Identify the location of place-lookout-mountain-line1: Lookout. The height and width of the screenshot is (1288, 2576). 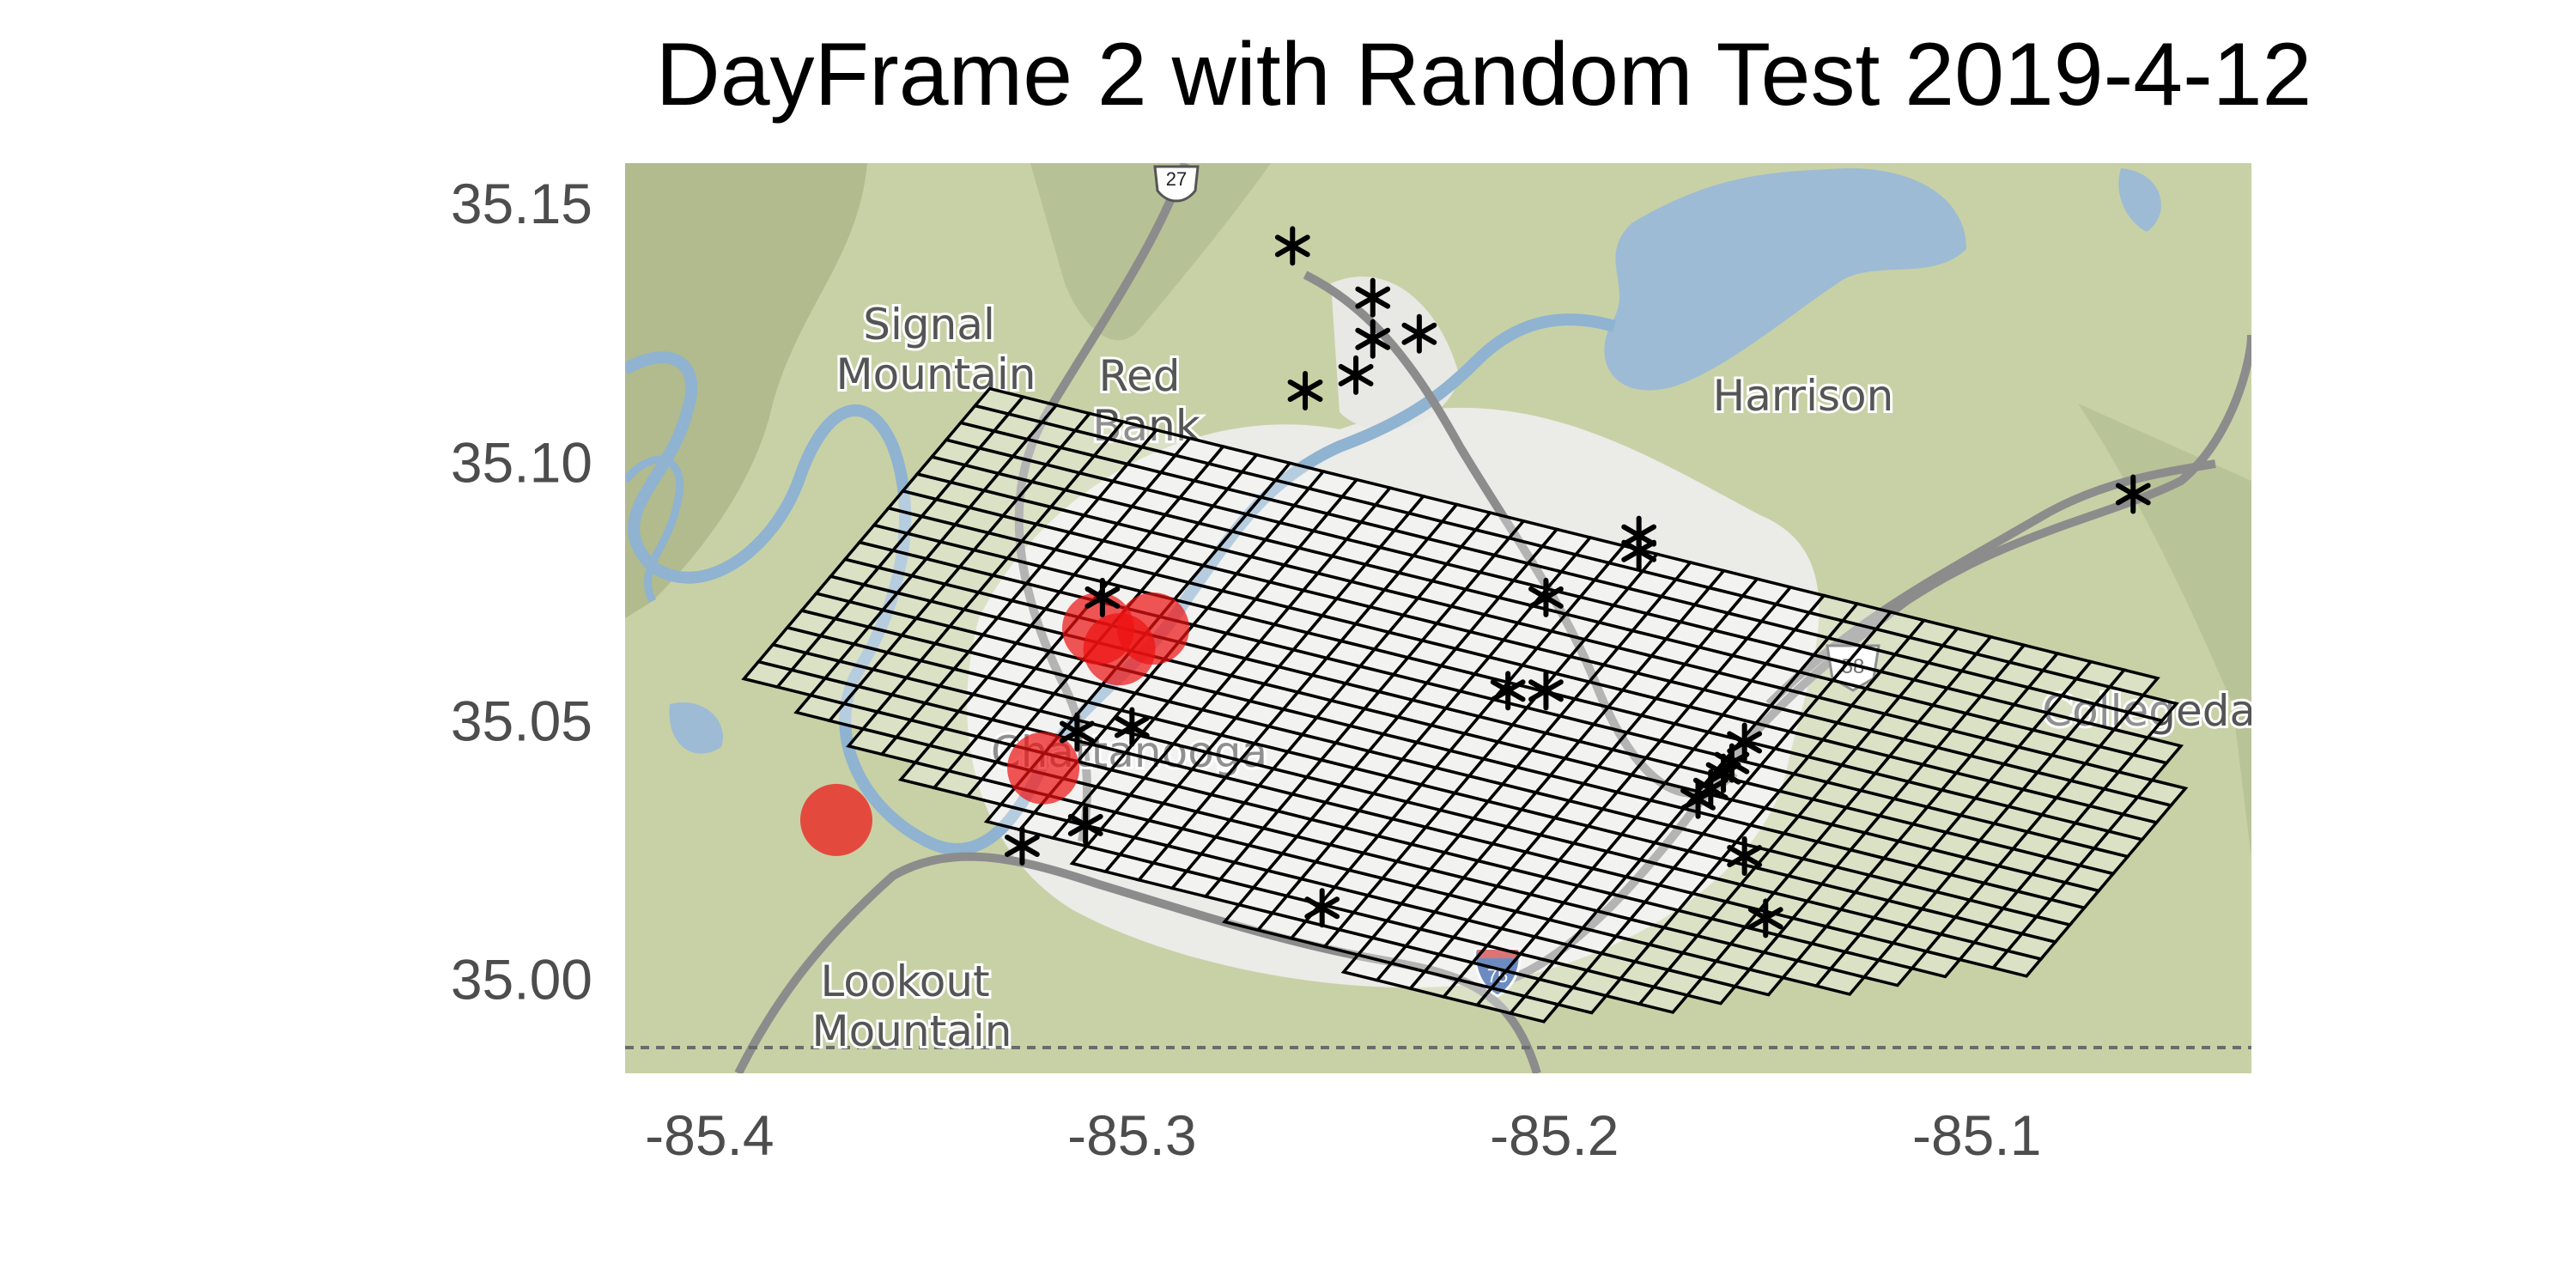
(904, 981).